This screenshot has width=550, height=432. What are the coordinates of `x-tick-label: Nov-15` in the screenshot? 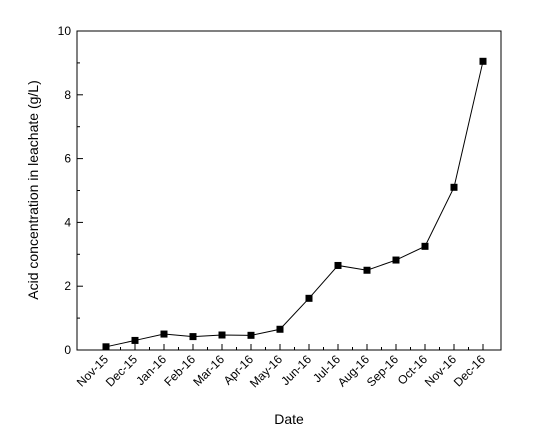 It's located at (92, 370).